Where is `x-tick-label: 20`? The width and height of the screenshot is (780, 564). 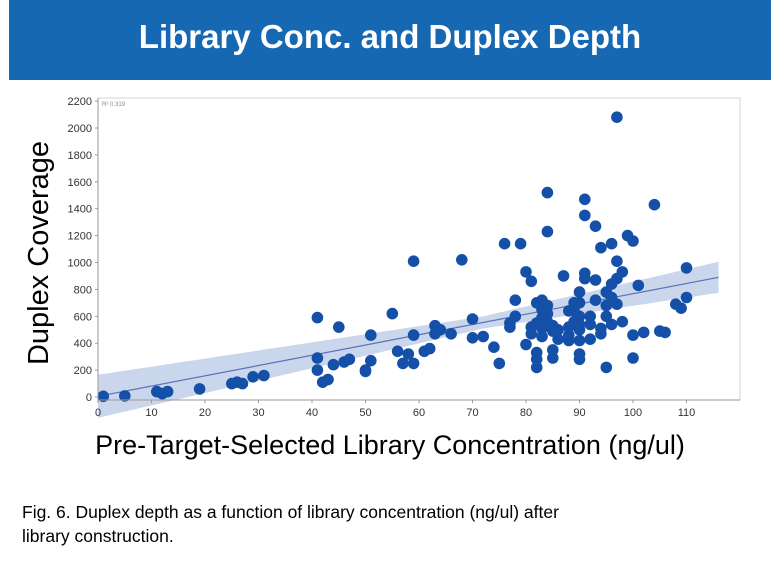 x-tick-label: 20 is located at coordinates (205, 413).